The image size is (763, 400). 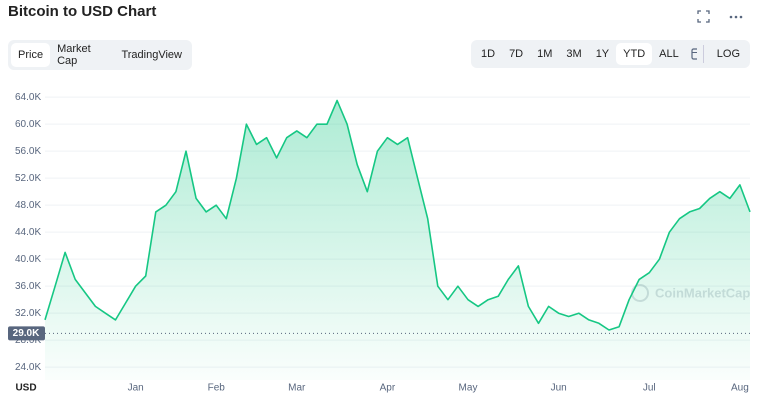 I want to click on window-icons, so click(x=720, y=16).